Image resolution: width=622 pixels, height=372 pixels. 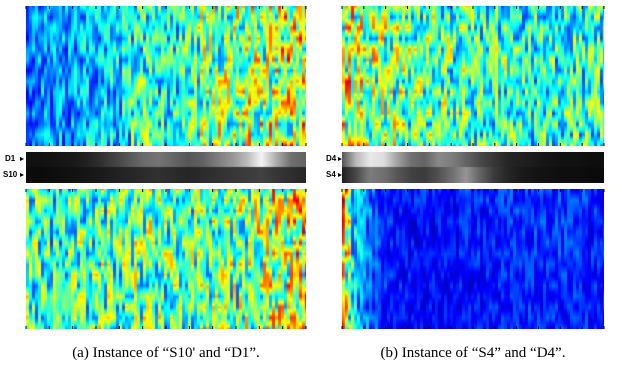 I want to click on panel-a-activation-strip, so click(x=166, y=167).